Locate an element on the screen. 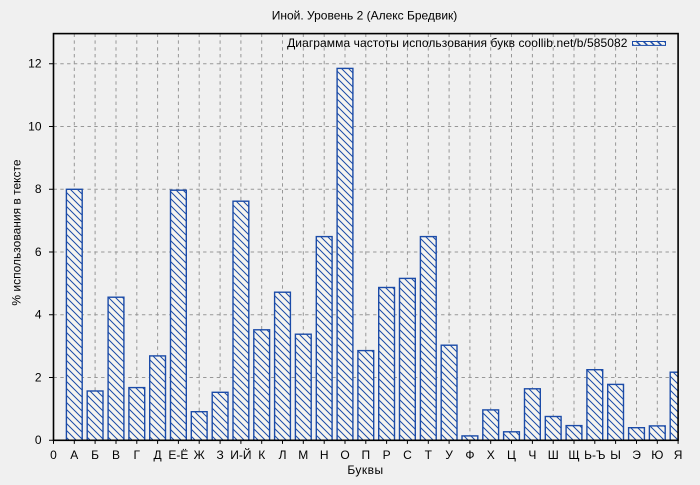 The image size is (700, 485). svg-text: 10 is located at coordinates (35, 126).